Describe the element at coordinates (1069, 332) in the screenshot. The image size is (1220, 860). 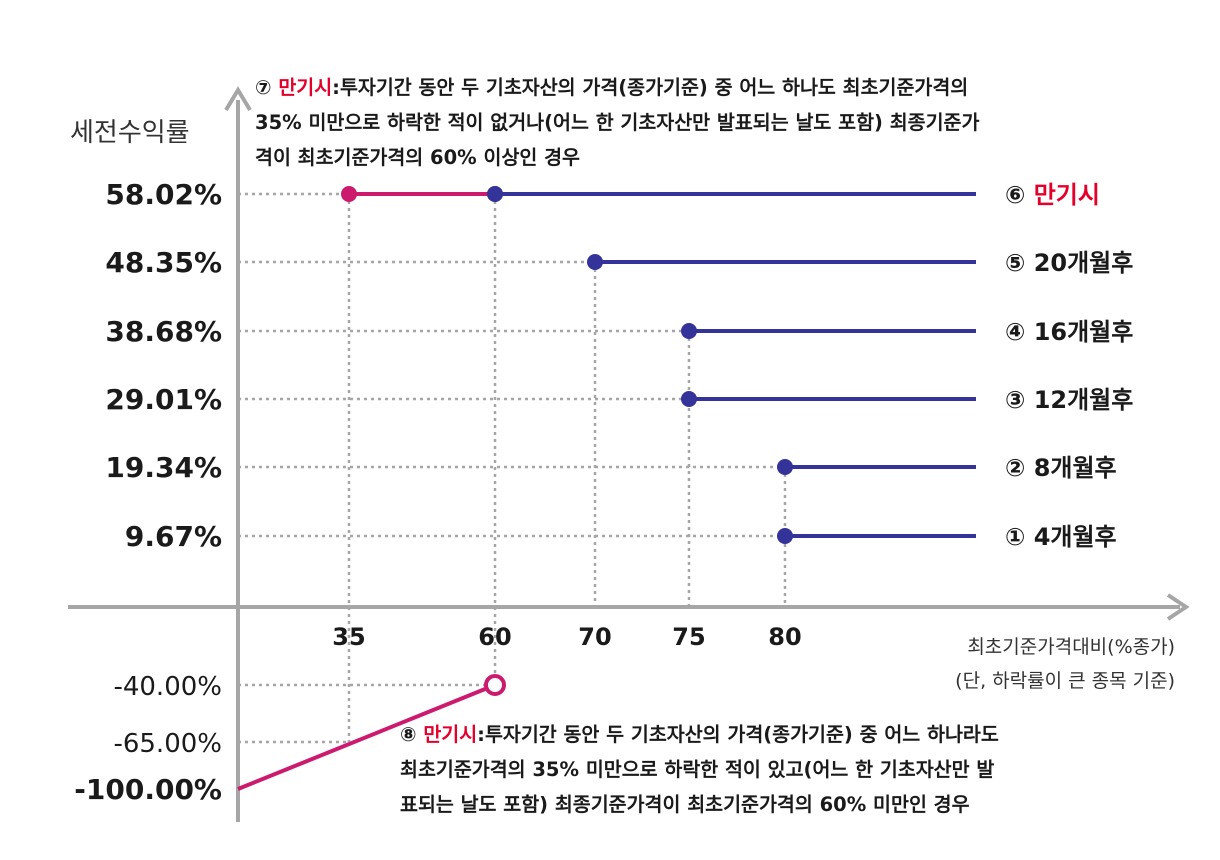
I see `series-label: ④ 16개월후` at that location.